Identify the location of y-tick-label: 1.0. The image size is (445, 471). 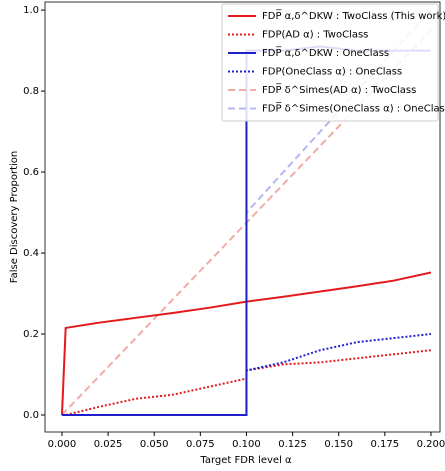
(31, 10).